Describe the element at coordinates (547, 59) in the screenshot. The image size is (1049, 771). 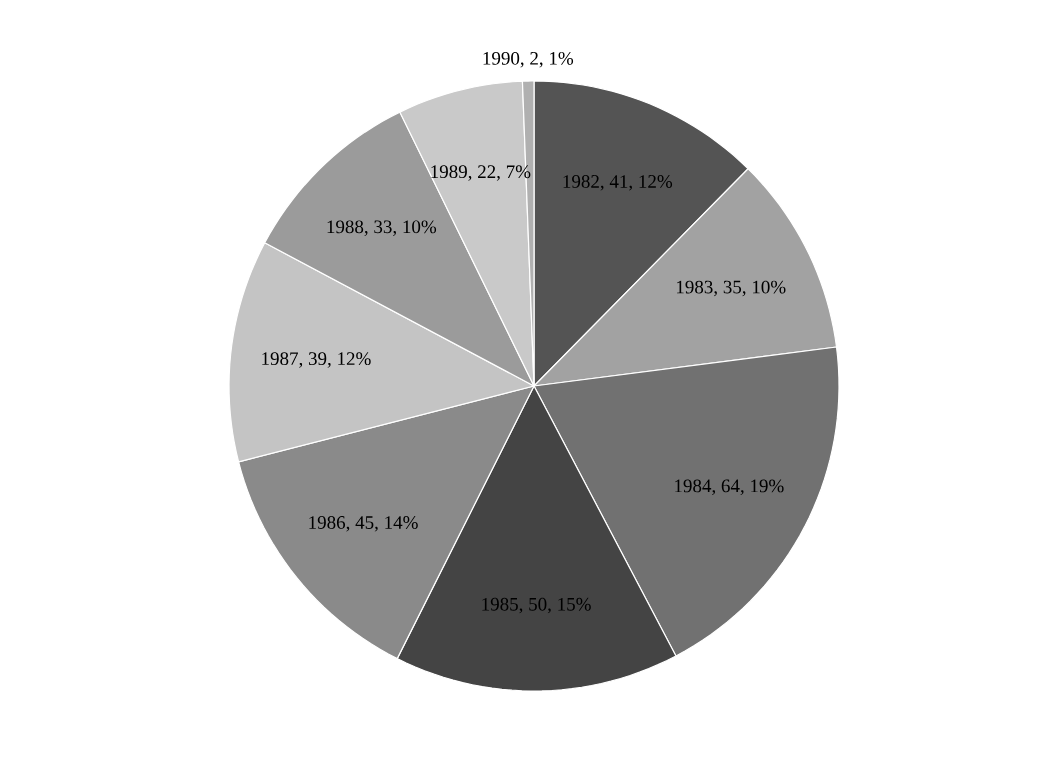
I see `data-label: , 2, 1%` at that location.